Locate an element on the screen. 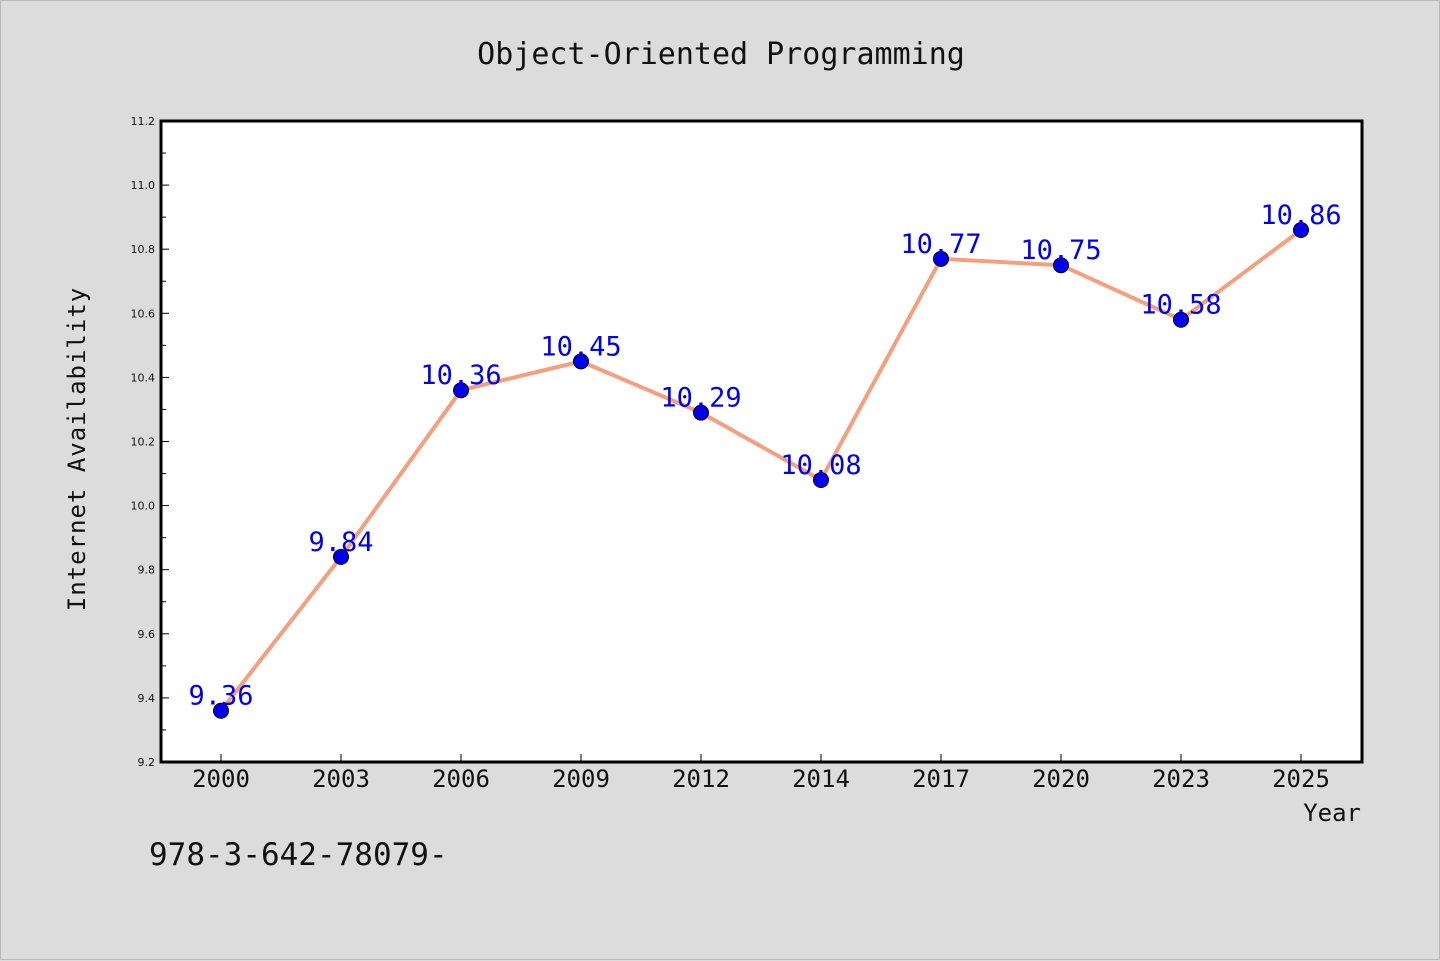 The width and height of the screenshot is (1440, 961). data-label: 9.84 is located at coordinates (340, 542).